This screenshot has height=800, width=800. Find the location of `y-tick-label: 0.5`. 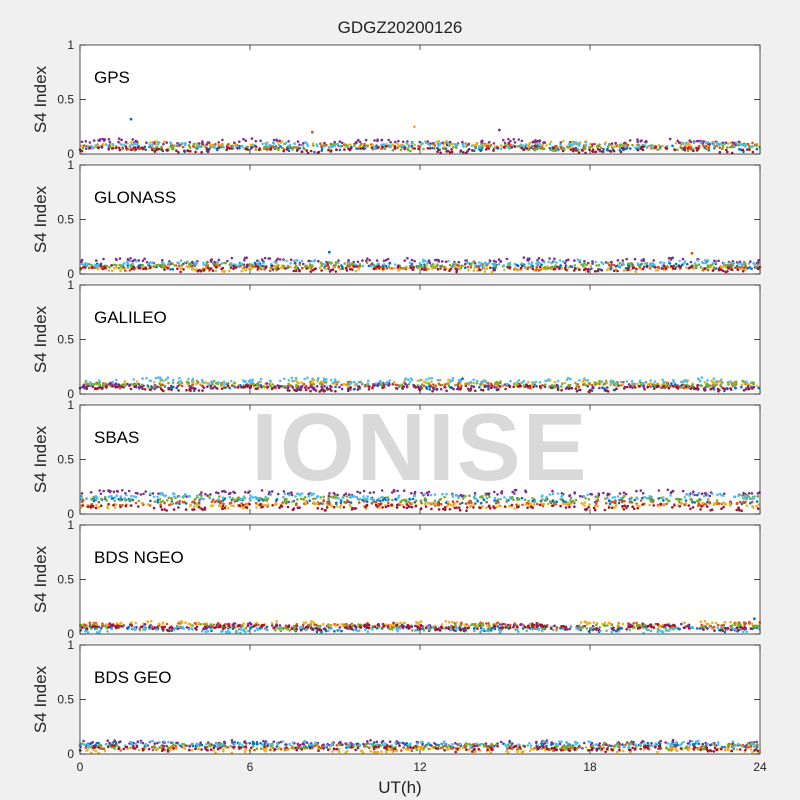

y-tick-label: 0.5 is located at coordinates (65, 220).